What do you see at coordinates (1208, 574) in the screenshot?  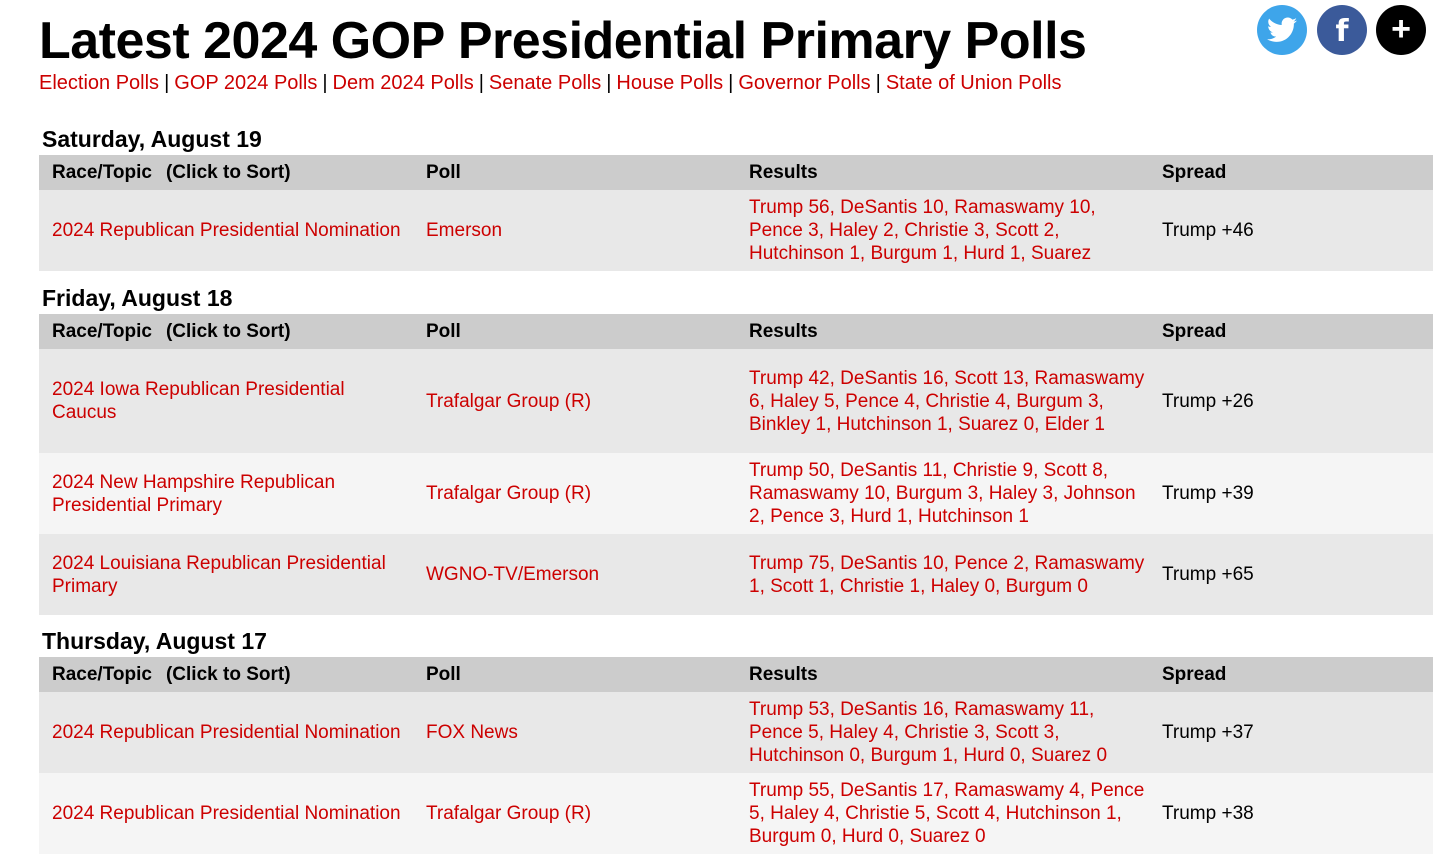 I see `spread-value: Trump +65` at bounding box center [1208, 574].